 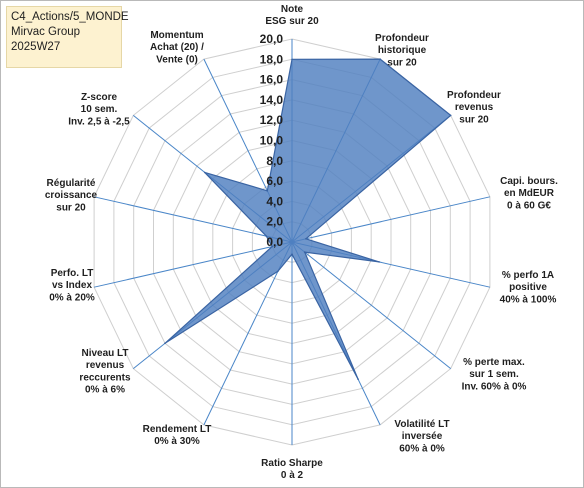 What do you see at coordinates (528, 287) in the screenshot?
I see `axis-label-4: % perfo 1A positive 40% à 100%` at bounding box center [528, 287].